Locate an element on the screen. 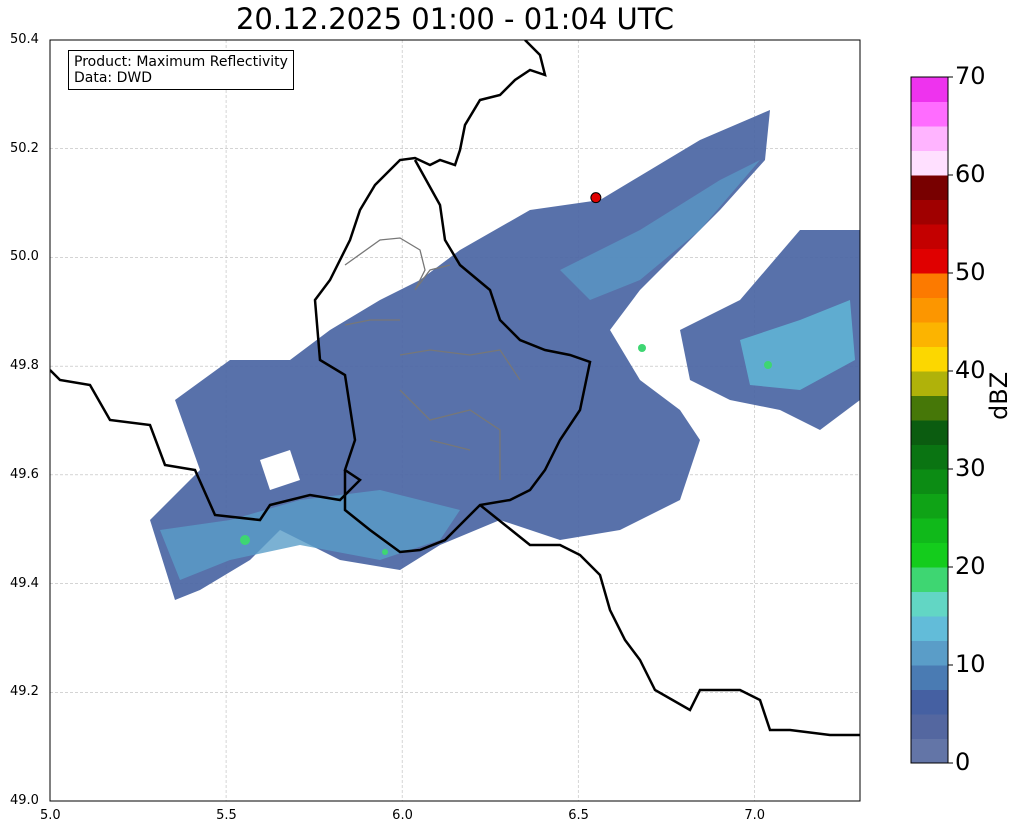  legend-product: Product: Maximum Reflectivity is located at coordinates (181, 62).